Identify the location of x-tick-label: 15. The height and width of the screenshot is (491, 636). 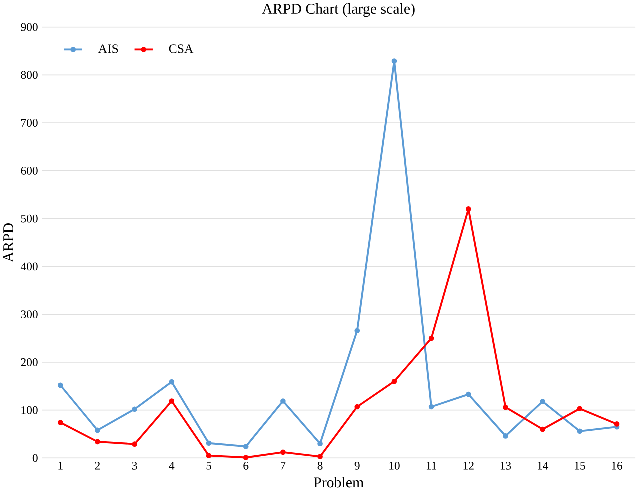
(580, 466).